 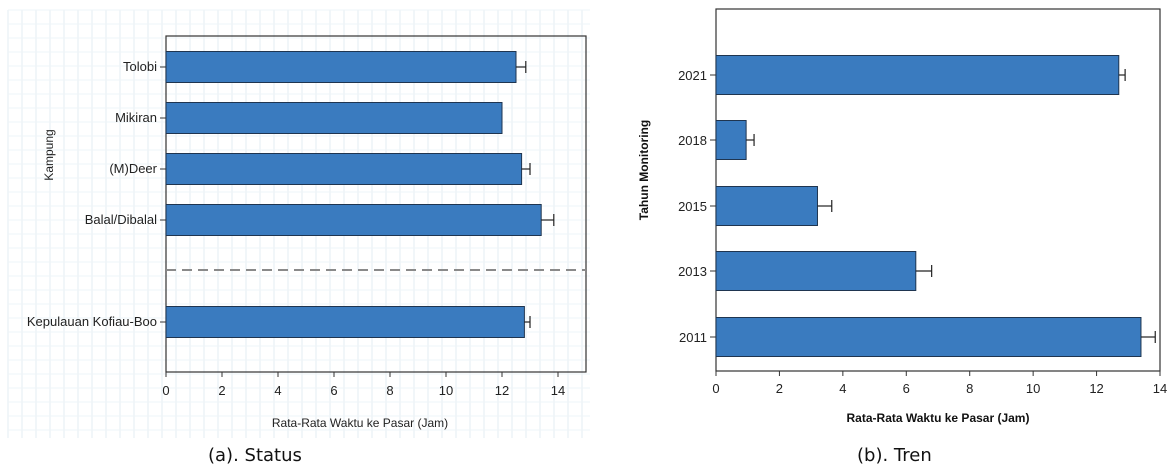 I want to click on caption-status: (a). Status, so click(x=255, y=455).